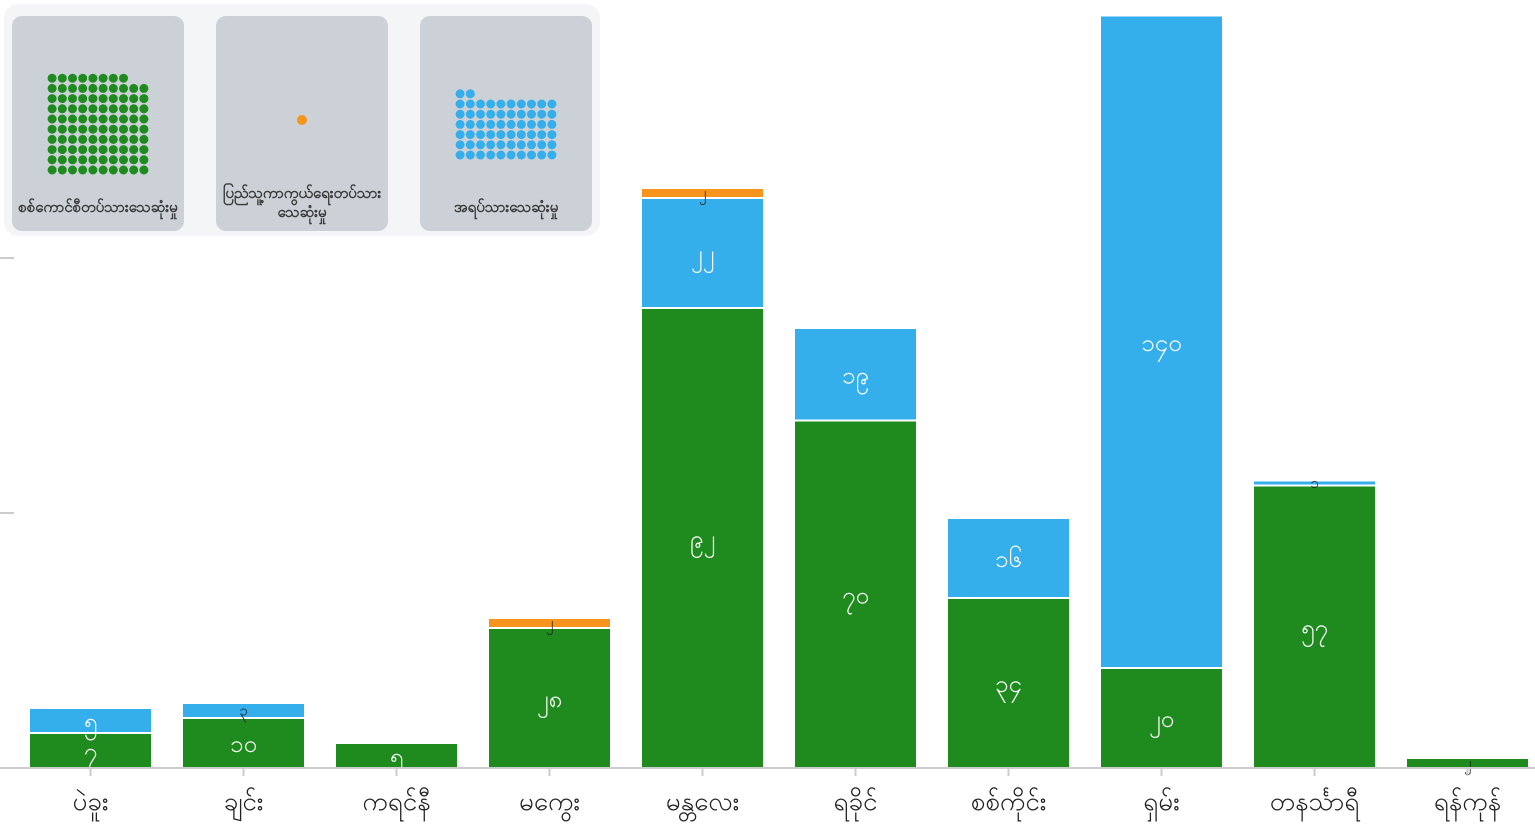 This screenshot has height=824, width=1535. What do you see at coordinates (1008, 686) in the screenshot?
I see `data-label-junta: ၃၄` at bounding box center [1008, 686].